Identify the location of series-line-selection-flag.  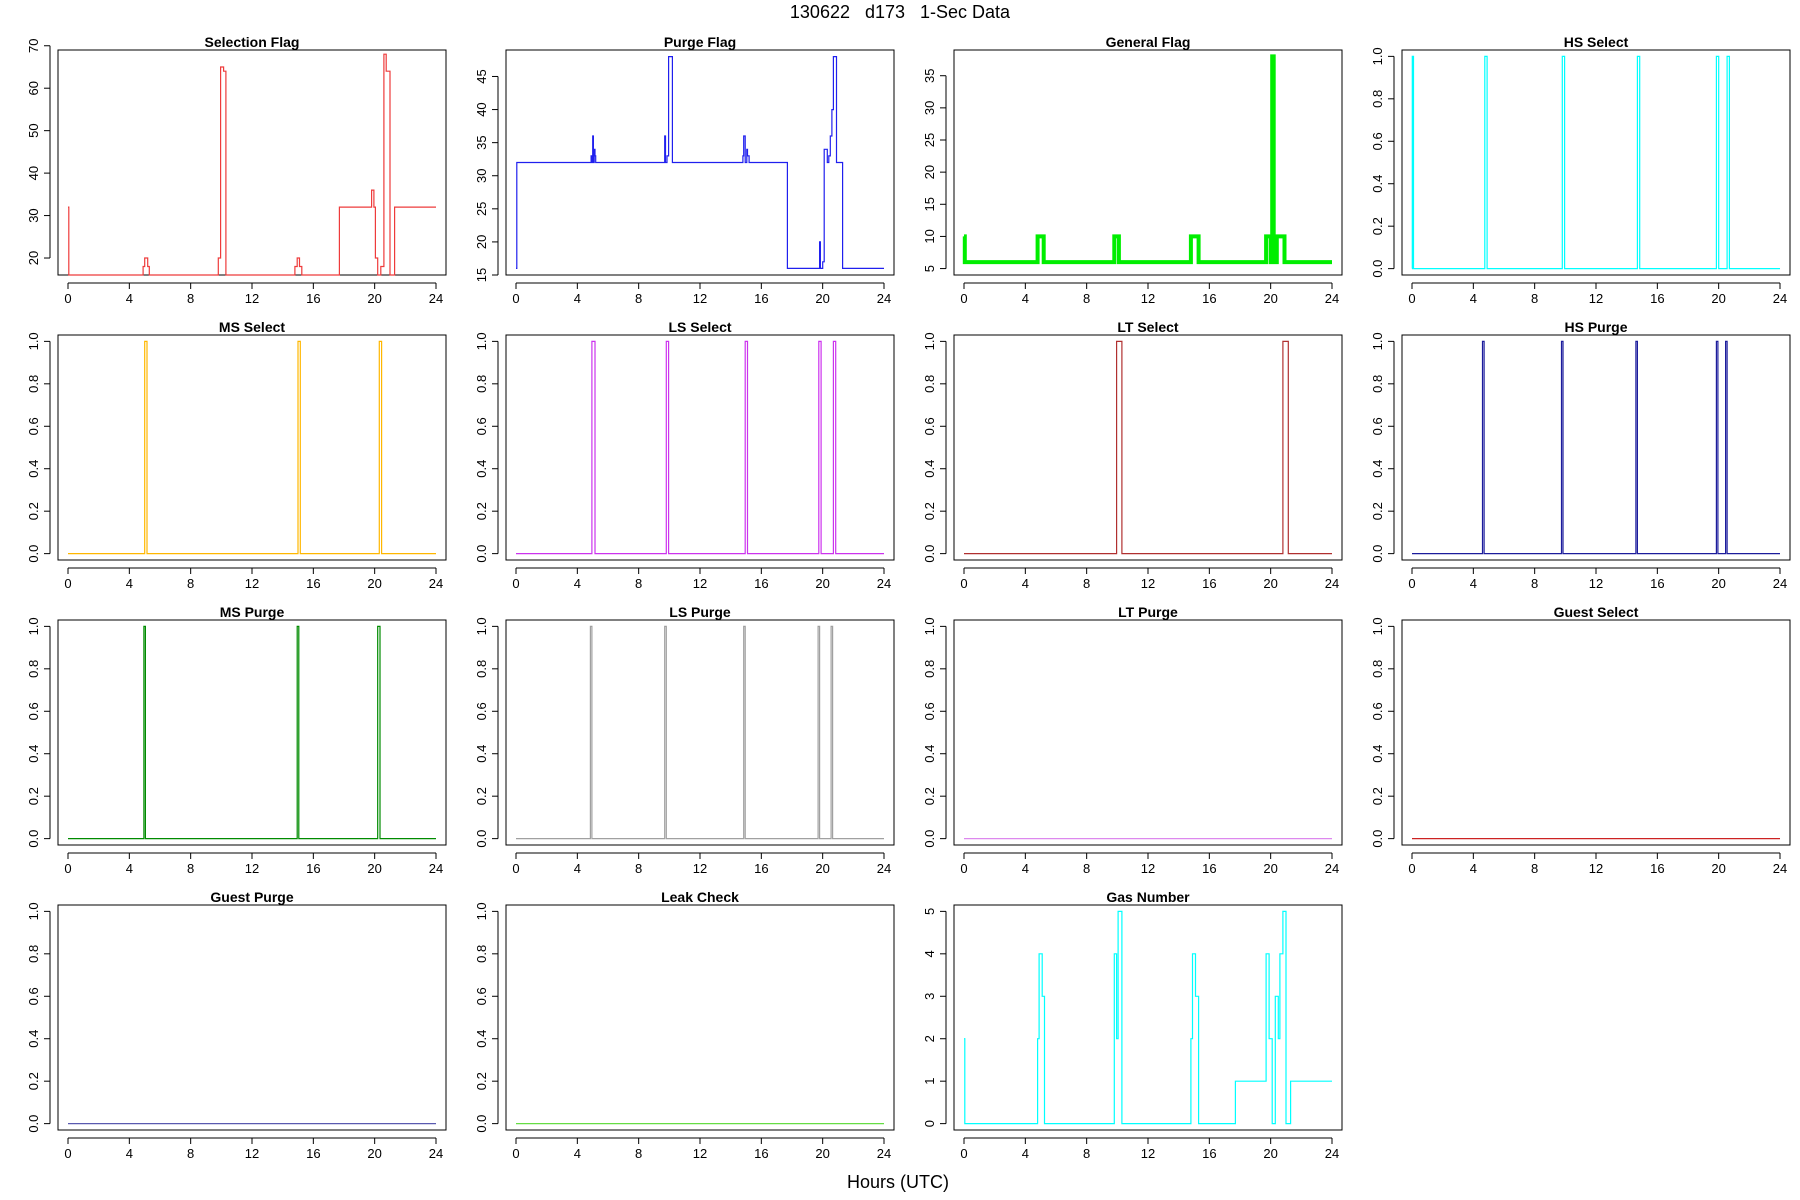
(252, 164).